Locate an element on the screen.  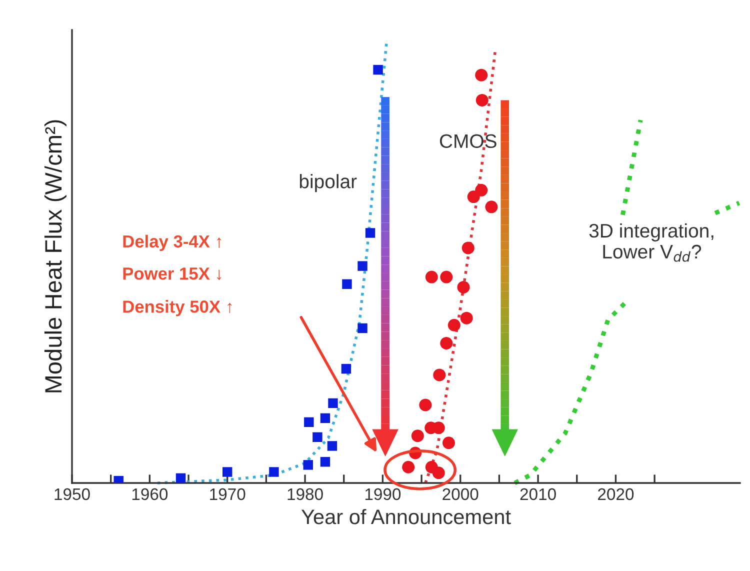
annotation: 3D integration, Lower V$_{dd}$? is located at coordinates (651, 242).